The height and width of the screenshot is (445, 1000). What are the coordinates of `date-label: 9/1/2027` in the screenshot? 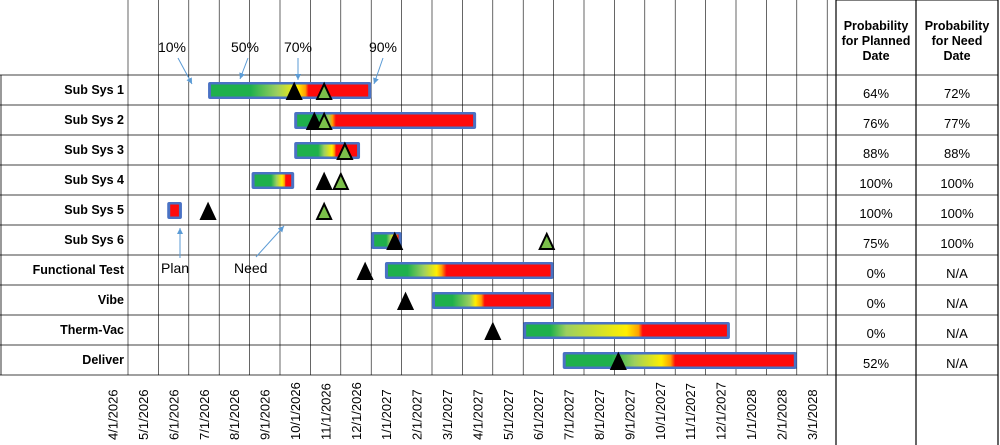 It's located at (629, 414).